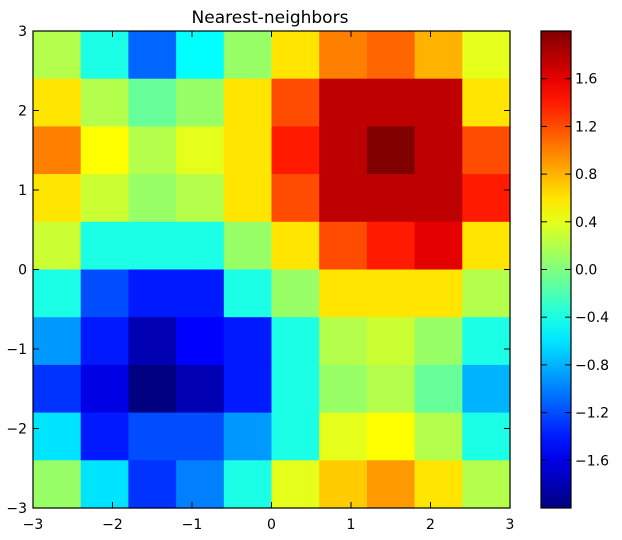  I want to click on colorbar-tick-label: 0.0, so click(586, 271).